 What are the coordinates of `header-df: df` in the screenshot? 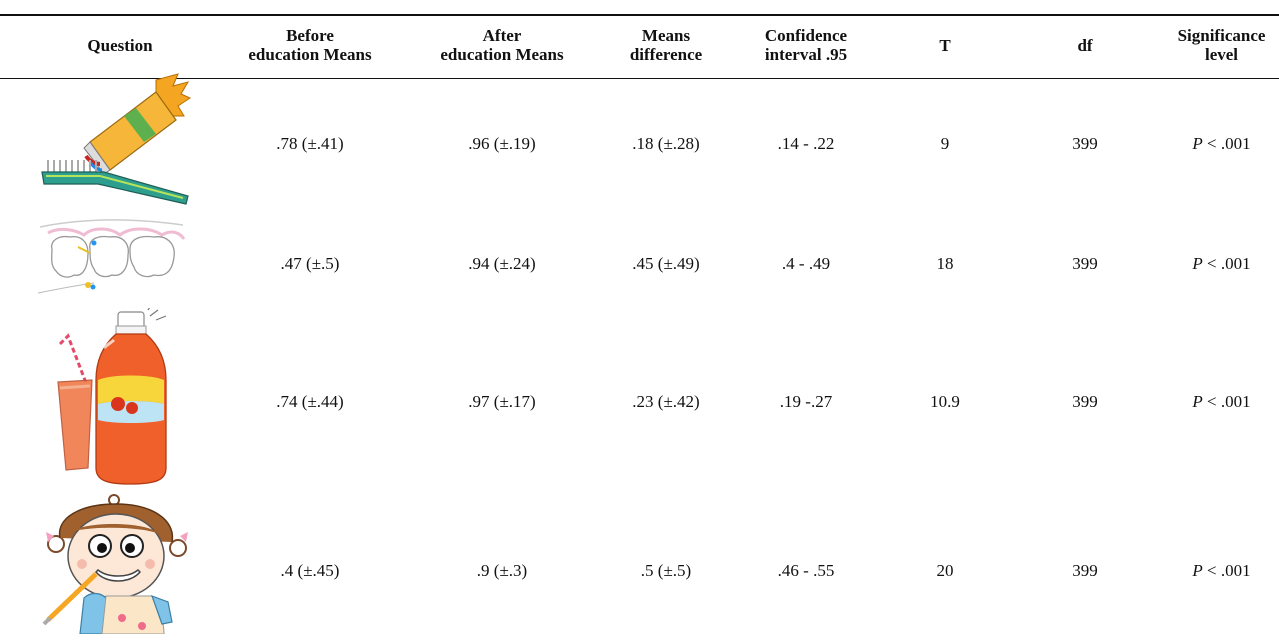 It's located at (1085, 45).